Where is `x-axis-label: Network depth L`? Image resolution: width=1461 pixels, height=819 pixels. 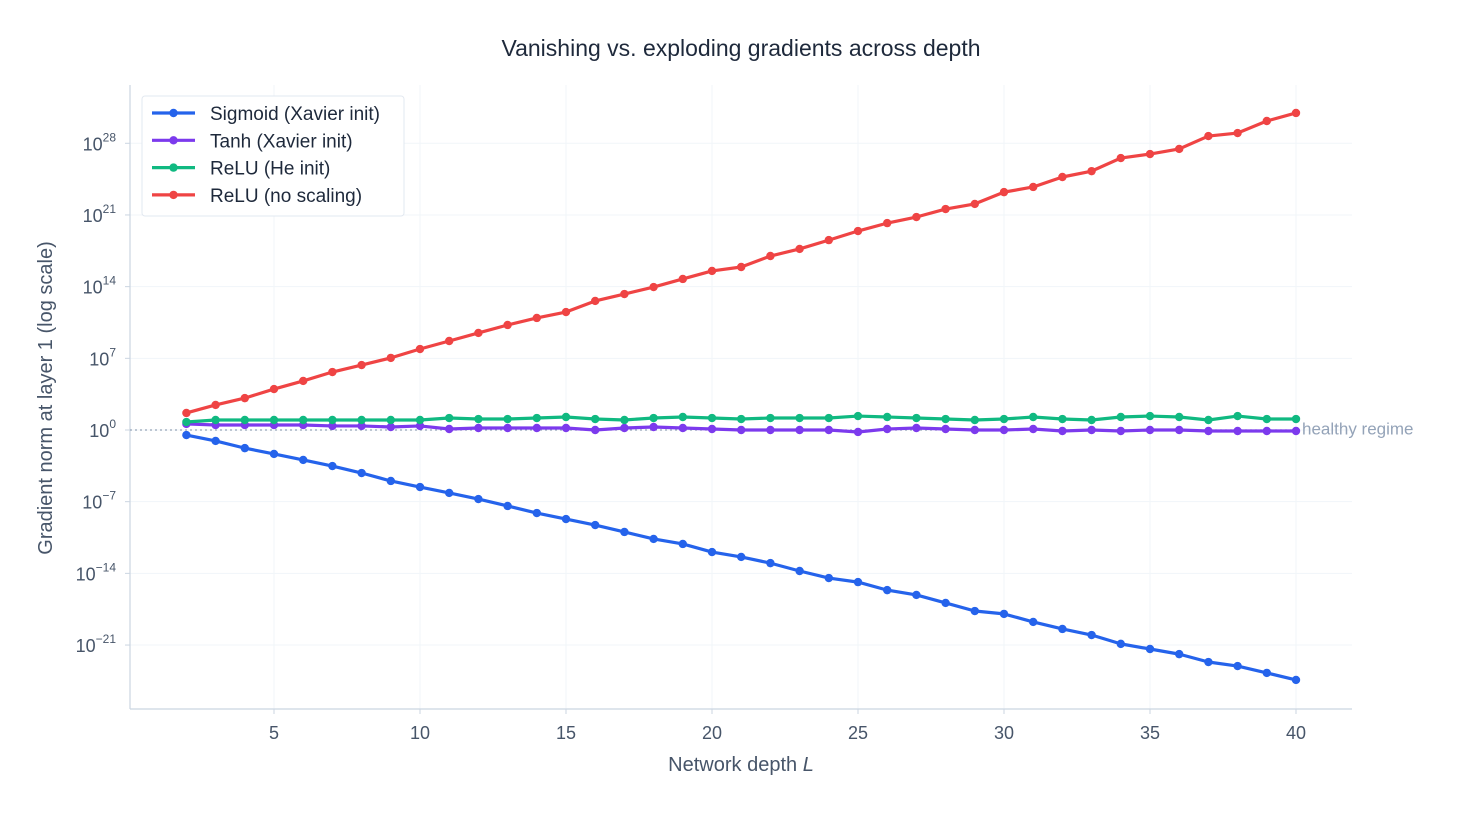 x-axis-label: Network depth L is located at coordinates (741, 765).